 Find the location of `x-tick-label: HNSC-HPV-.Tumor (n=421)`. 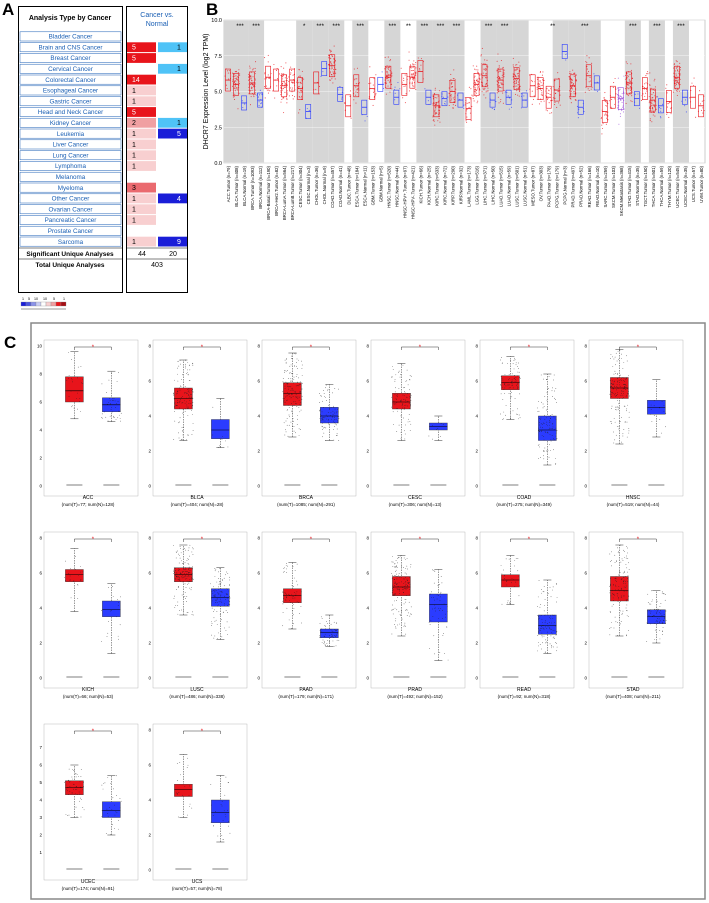

x-tick-label: HNSC-HPV-.Tumor (n=421) is located at coordinates (412, 192).